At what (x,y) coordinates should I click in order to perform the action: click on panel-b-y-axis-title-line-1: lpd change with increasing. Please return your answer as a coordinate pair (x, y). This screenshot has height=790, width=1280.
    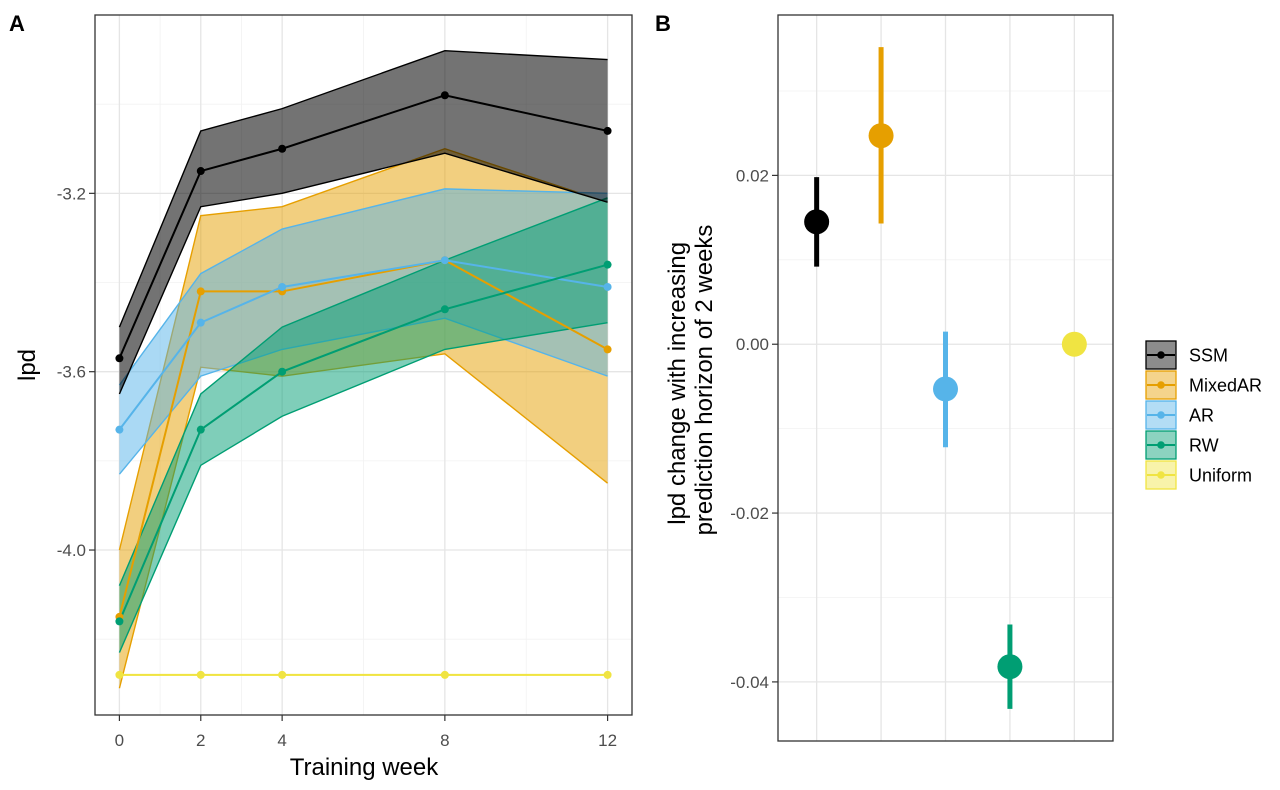
    Looking at the image, I should click on (677, 383).